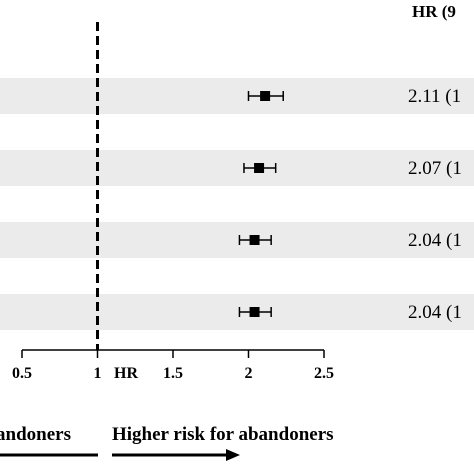  Describe the element at coordinates (324, 373) in the screenshot. I see `x-tick-label: 2.5` at that location.